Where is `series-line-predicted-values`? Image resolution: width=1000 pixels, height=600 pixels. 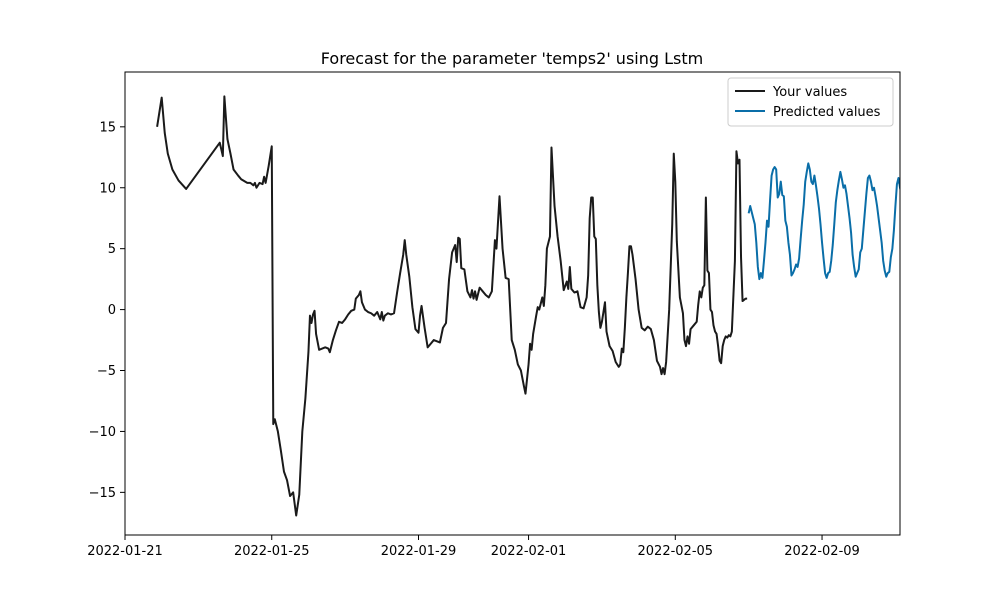 series-line-predicted-values is located at coordinates (823, 221).